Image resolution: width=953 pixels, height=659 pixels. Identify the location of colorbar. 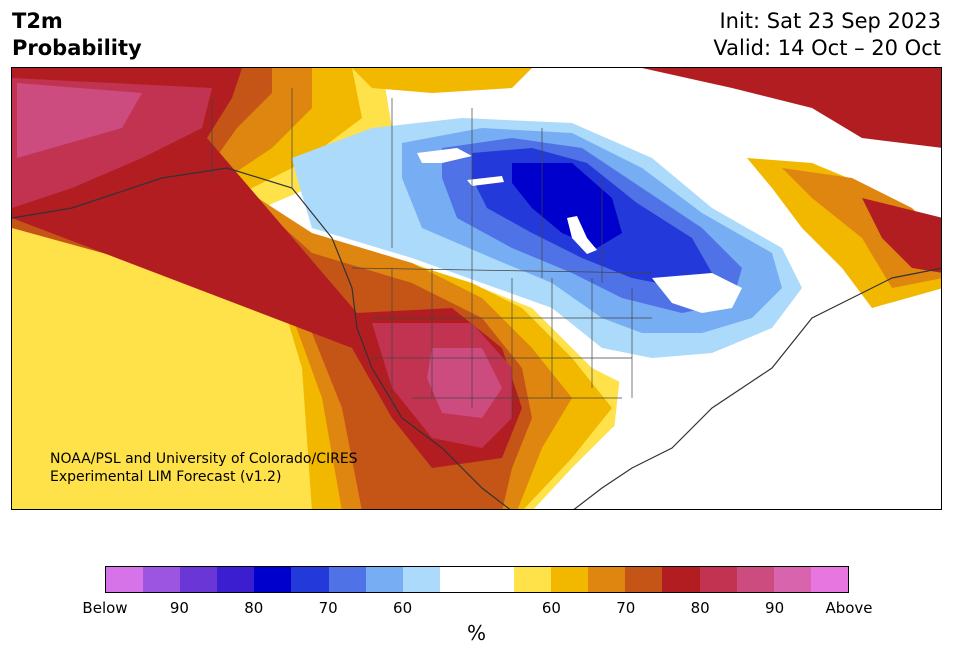
(477, 579).